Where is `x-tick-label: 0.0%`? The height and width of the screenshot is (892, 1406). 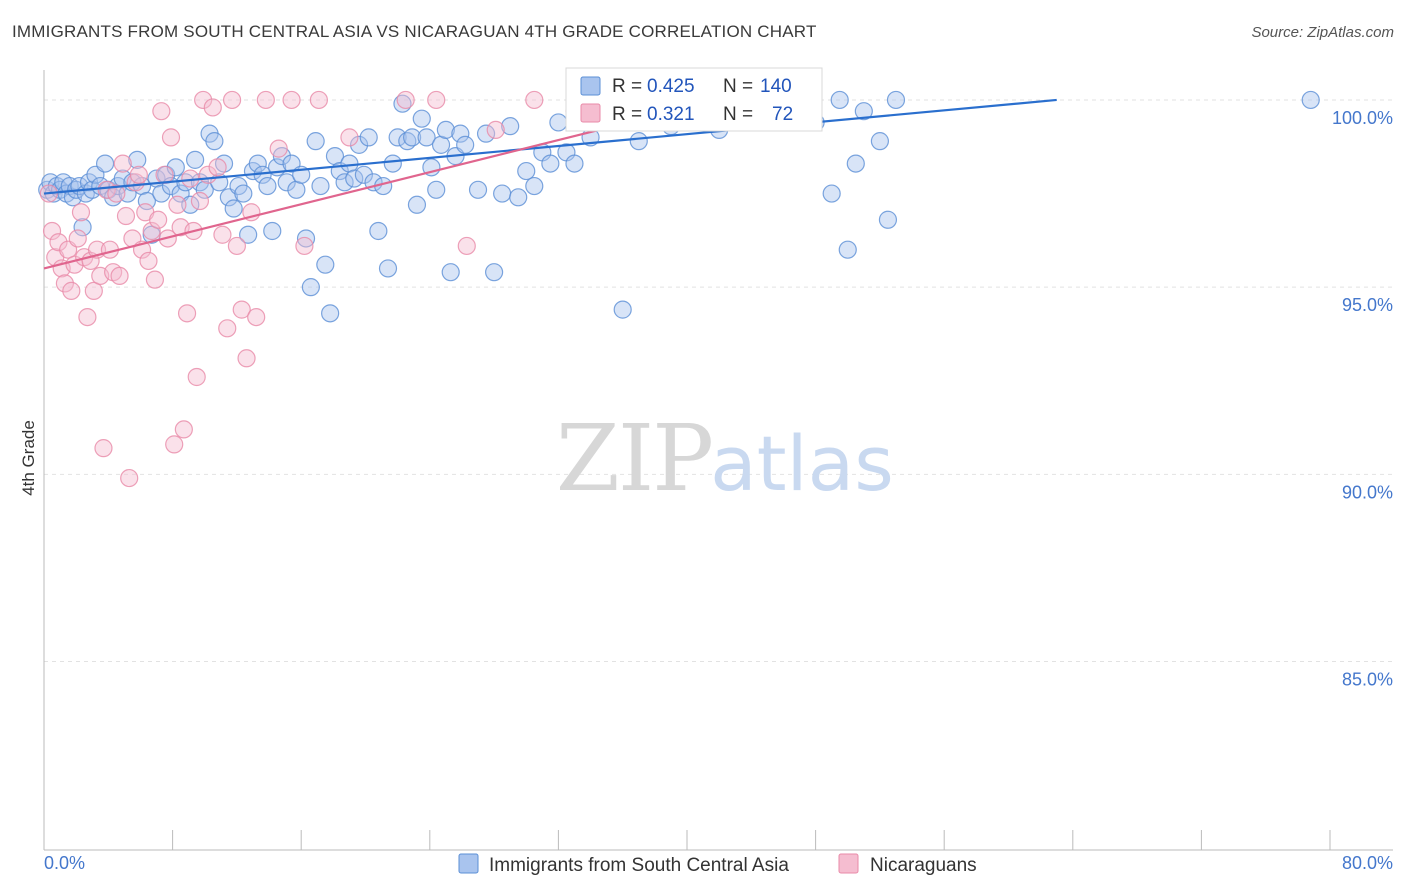
x-tick-label: 0.0% is located at coordinates (64, 863).